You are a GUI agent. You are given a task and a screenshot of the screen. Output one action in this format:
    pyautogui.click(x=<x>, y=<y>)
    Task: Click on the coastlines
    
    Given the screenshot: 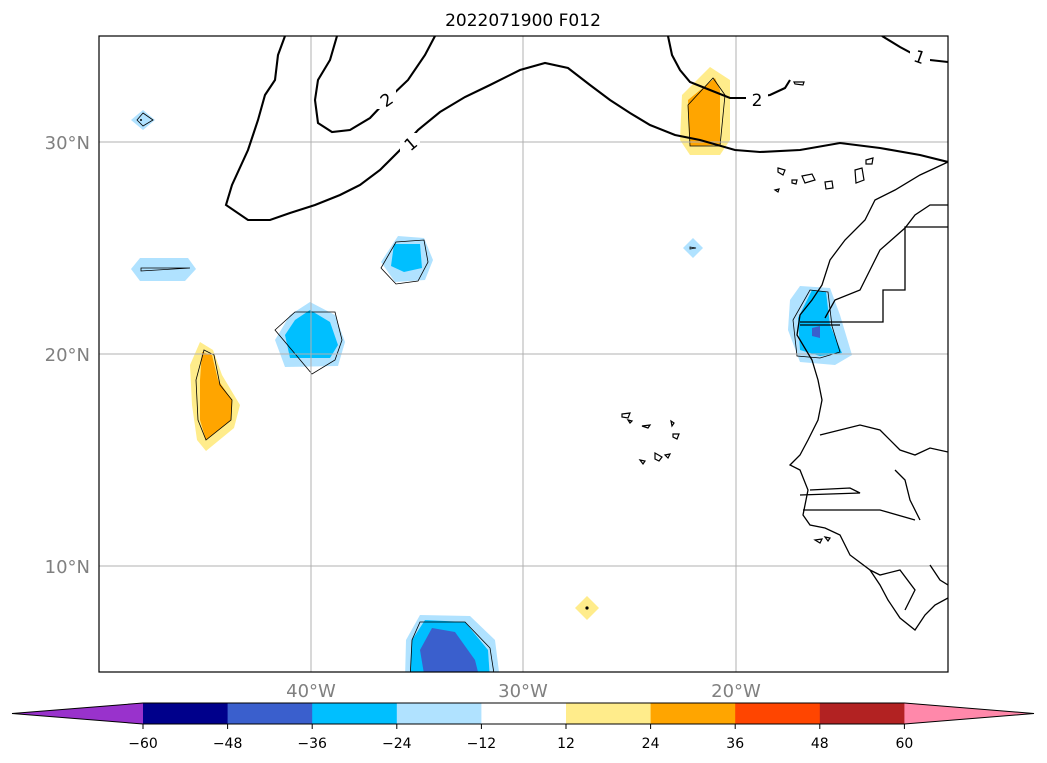 What is the action you would take?
    pyautogui.click(x=868, y=396)
    